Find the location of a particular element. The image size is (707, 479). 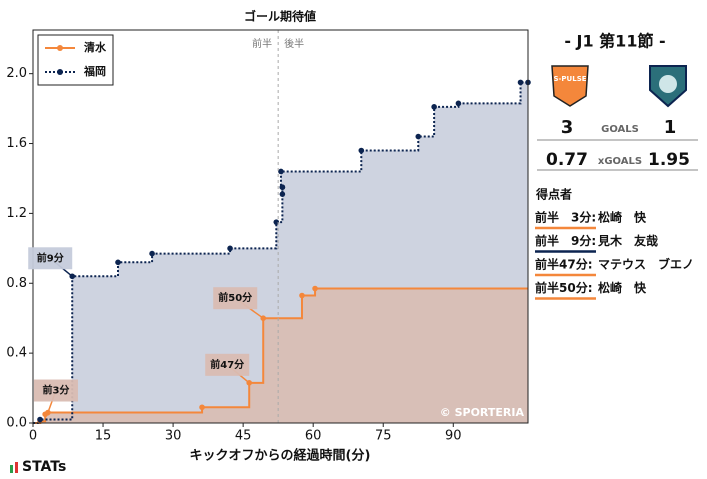

away-logo is located at coordinates (668, 86).